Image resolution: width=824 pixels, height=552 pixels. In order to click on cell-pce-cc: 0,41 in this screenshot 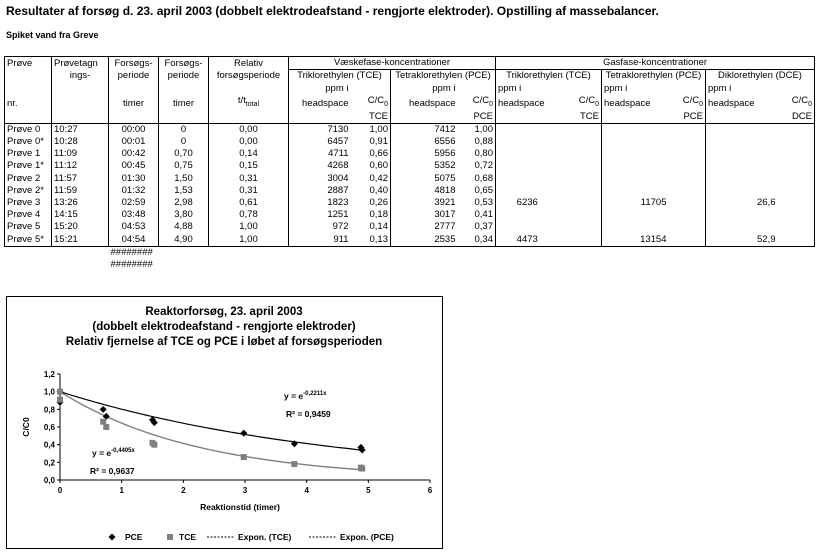, I will do `click(484, 215)`.